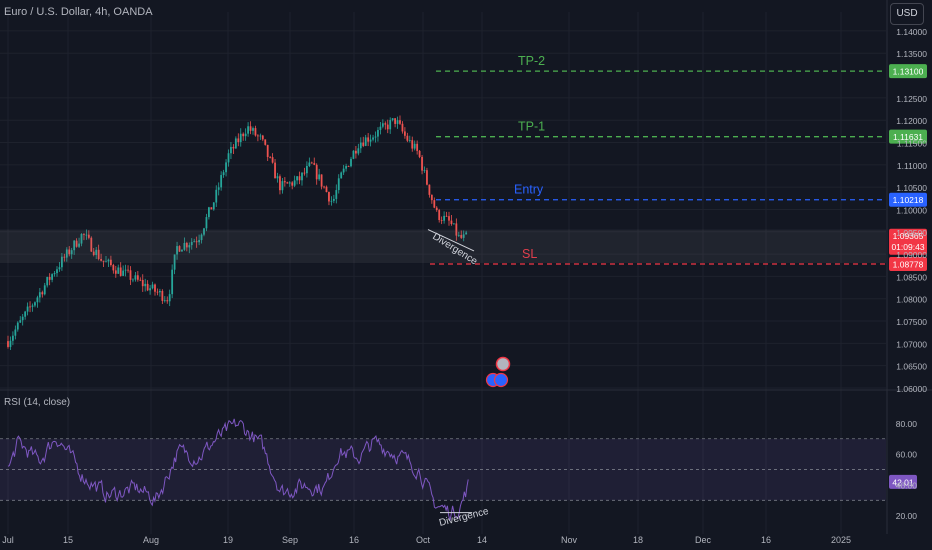 The width and height of the screenshot is (932, 550). I want to click on price-tick-label: 1.08500, so click(911, 277).